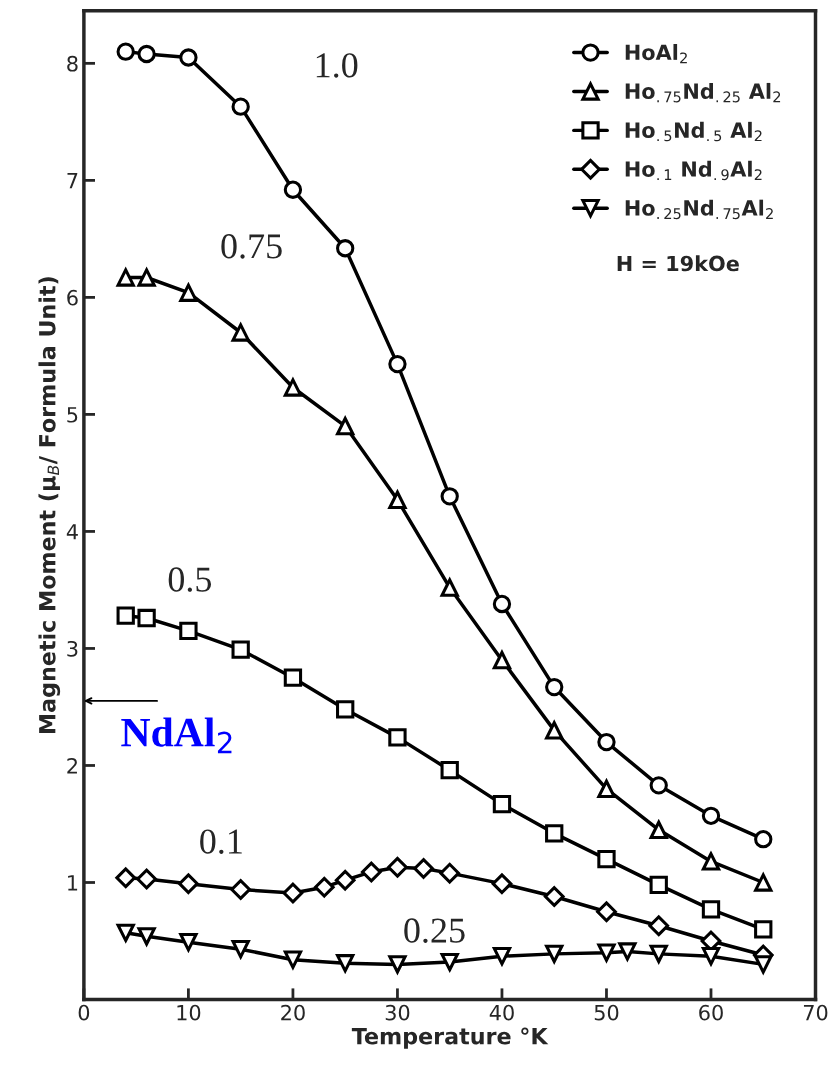 This screenshot has width=839, height=1069. What do you see at coordinates (699, 209) in the screenshot?
I see `legend-label: Ho$_{.25}$Nd$_{.75}$Al$_{2}$` at bounding box center [699, 209].